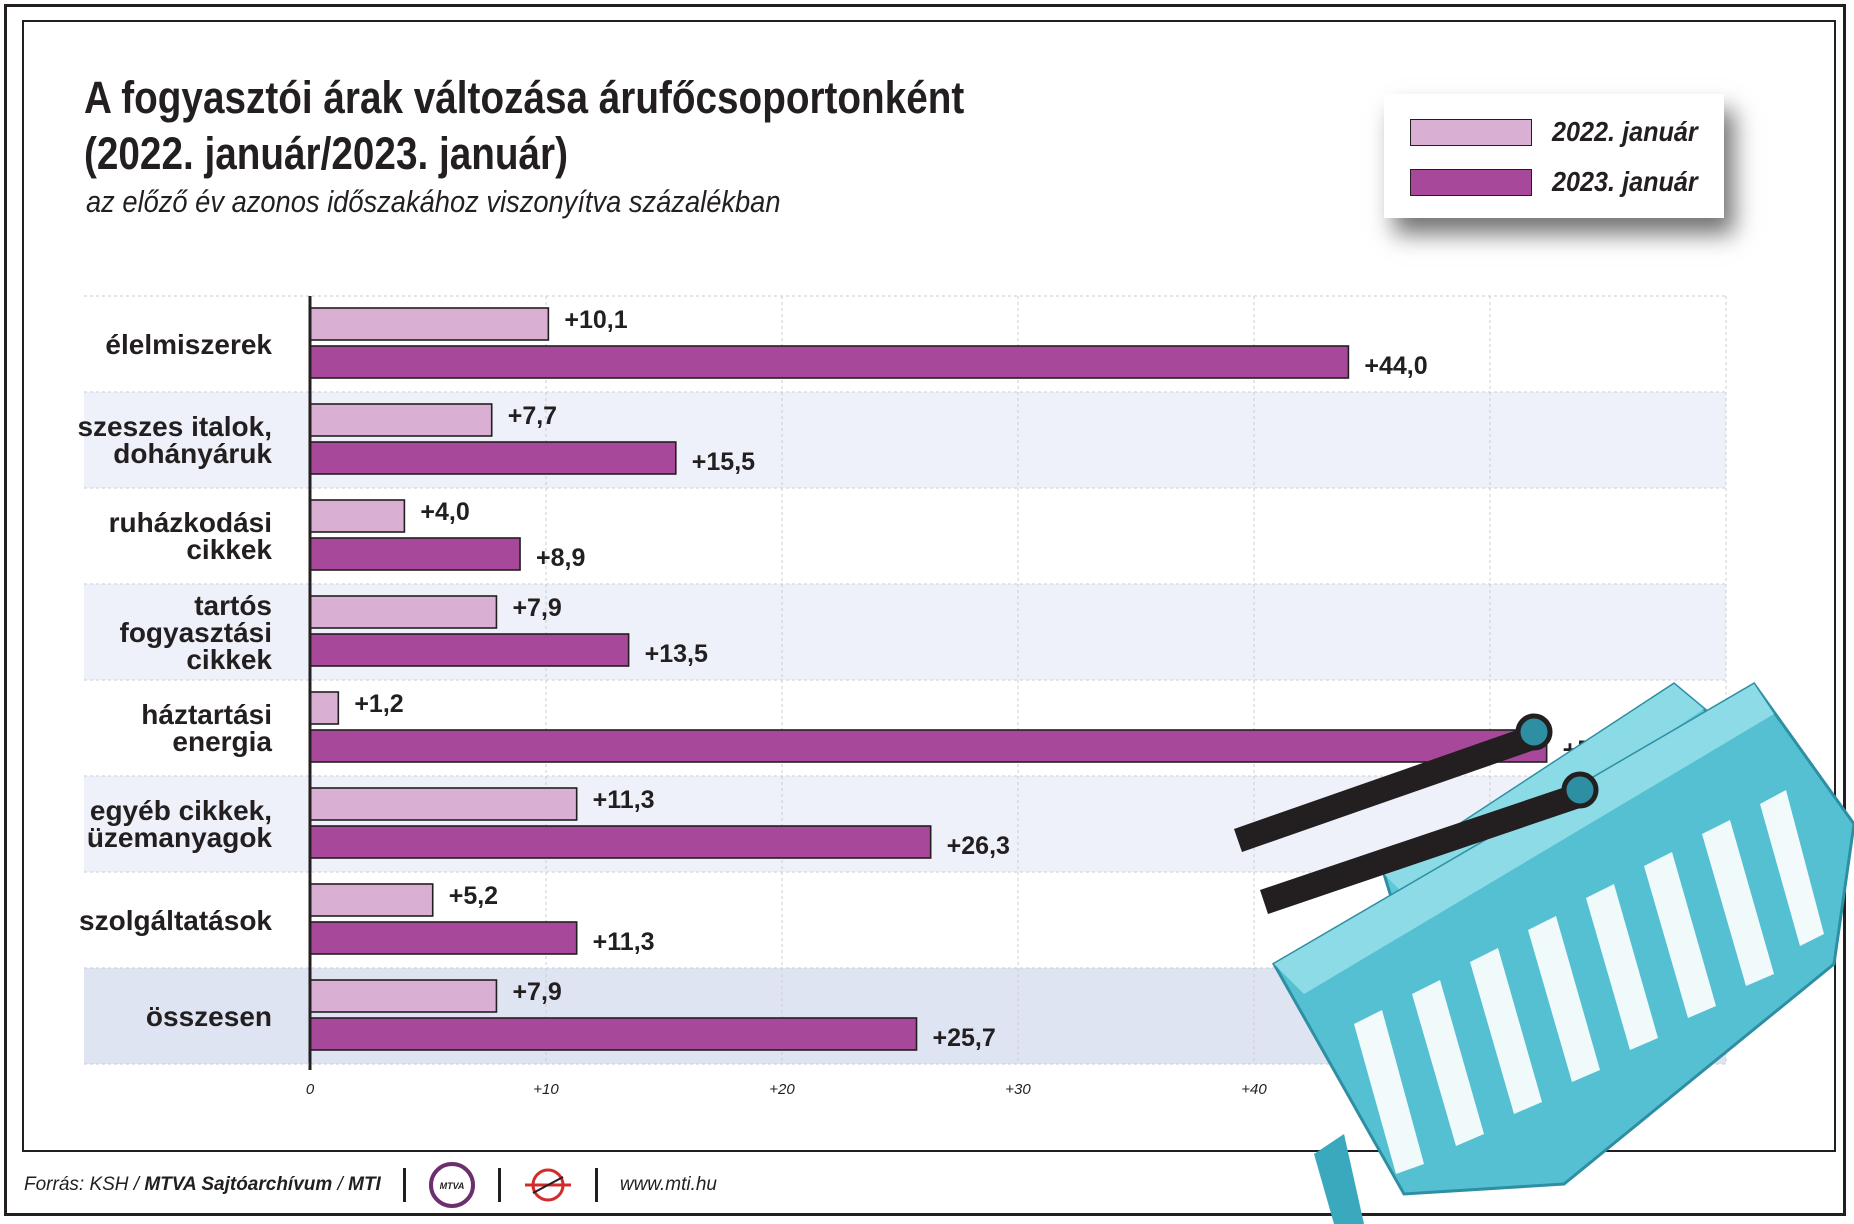 This screenshot has width=1854, height=1224. I want to click on category-label: szolgáltatások, so click(175, 920).